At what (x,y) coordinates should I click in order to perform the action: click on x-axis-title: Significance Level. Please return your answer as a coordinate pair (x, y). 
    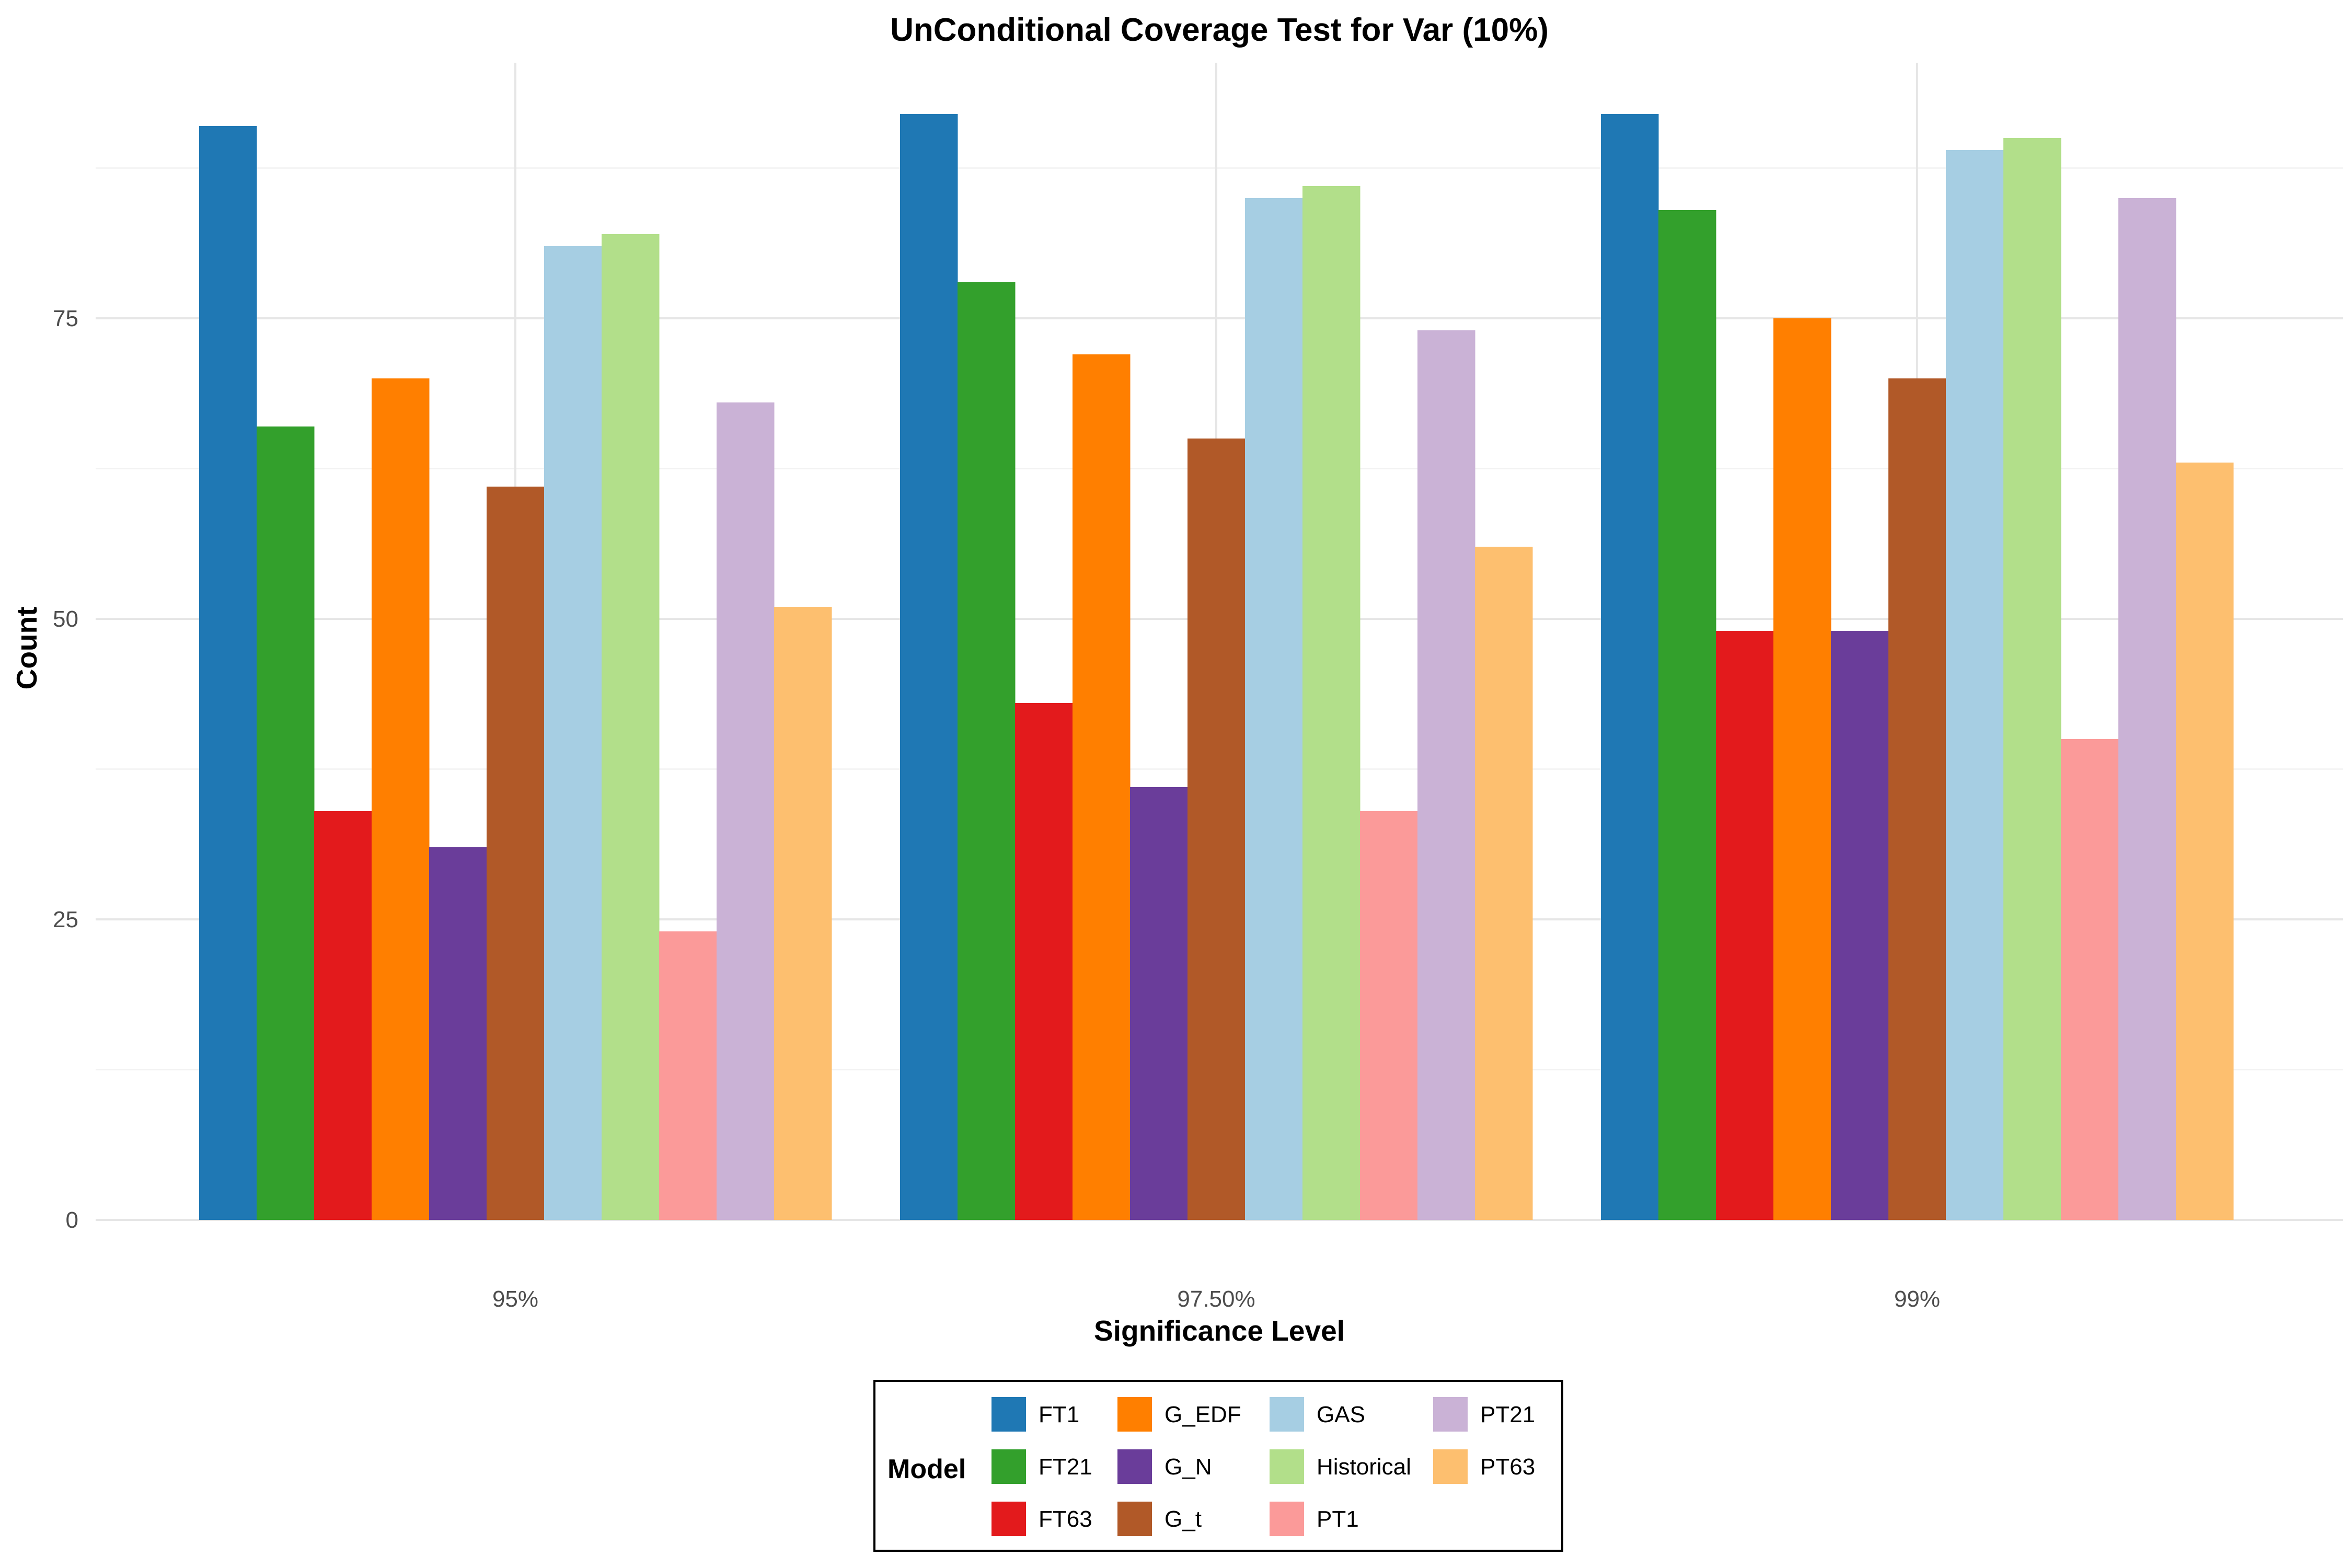
    Looking at the image, I should click on (1219, 1331).